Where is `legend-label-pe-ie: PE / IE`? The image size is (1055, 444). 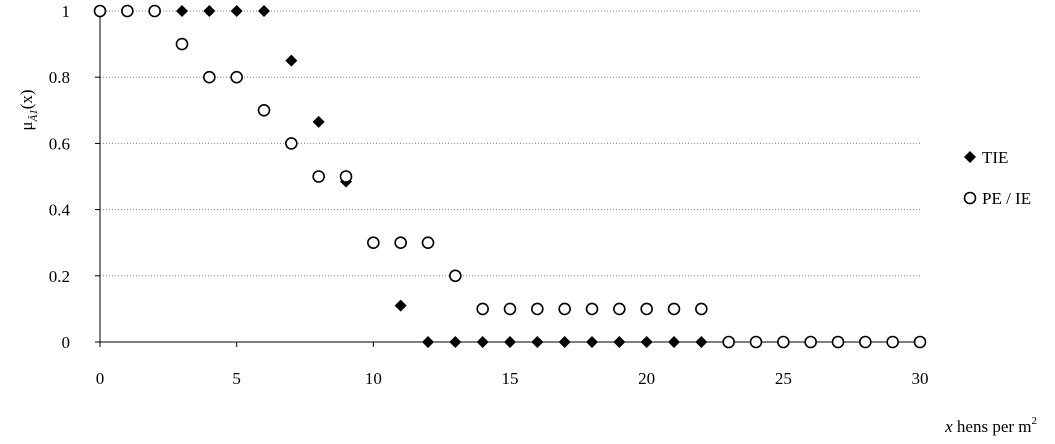 legend-label-pe-ie: PE / IE is located at coordinates (1006, 198).